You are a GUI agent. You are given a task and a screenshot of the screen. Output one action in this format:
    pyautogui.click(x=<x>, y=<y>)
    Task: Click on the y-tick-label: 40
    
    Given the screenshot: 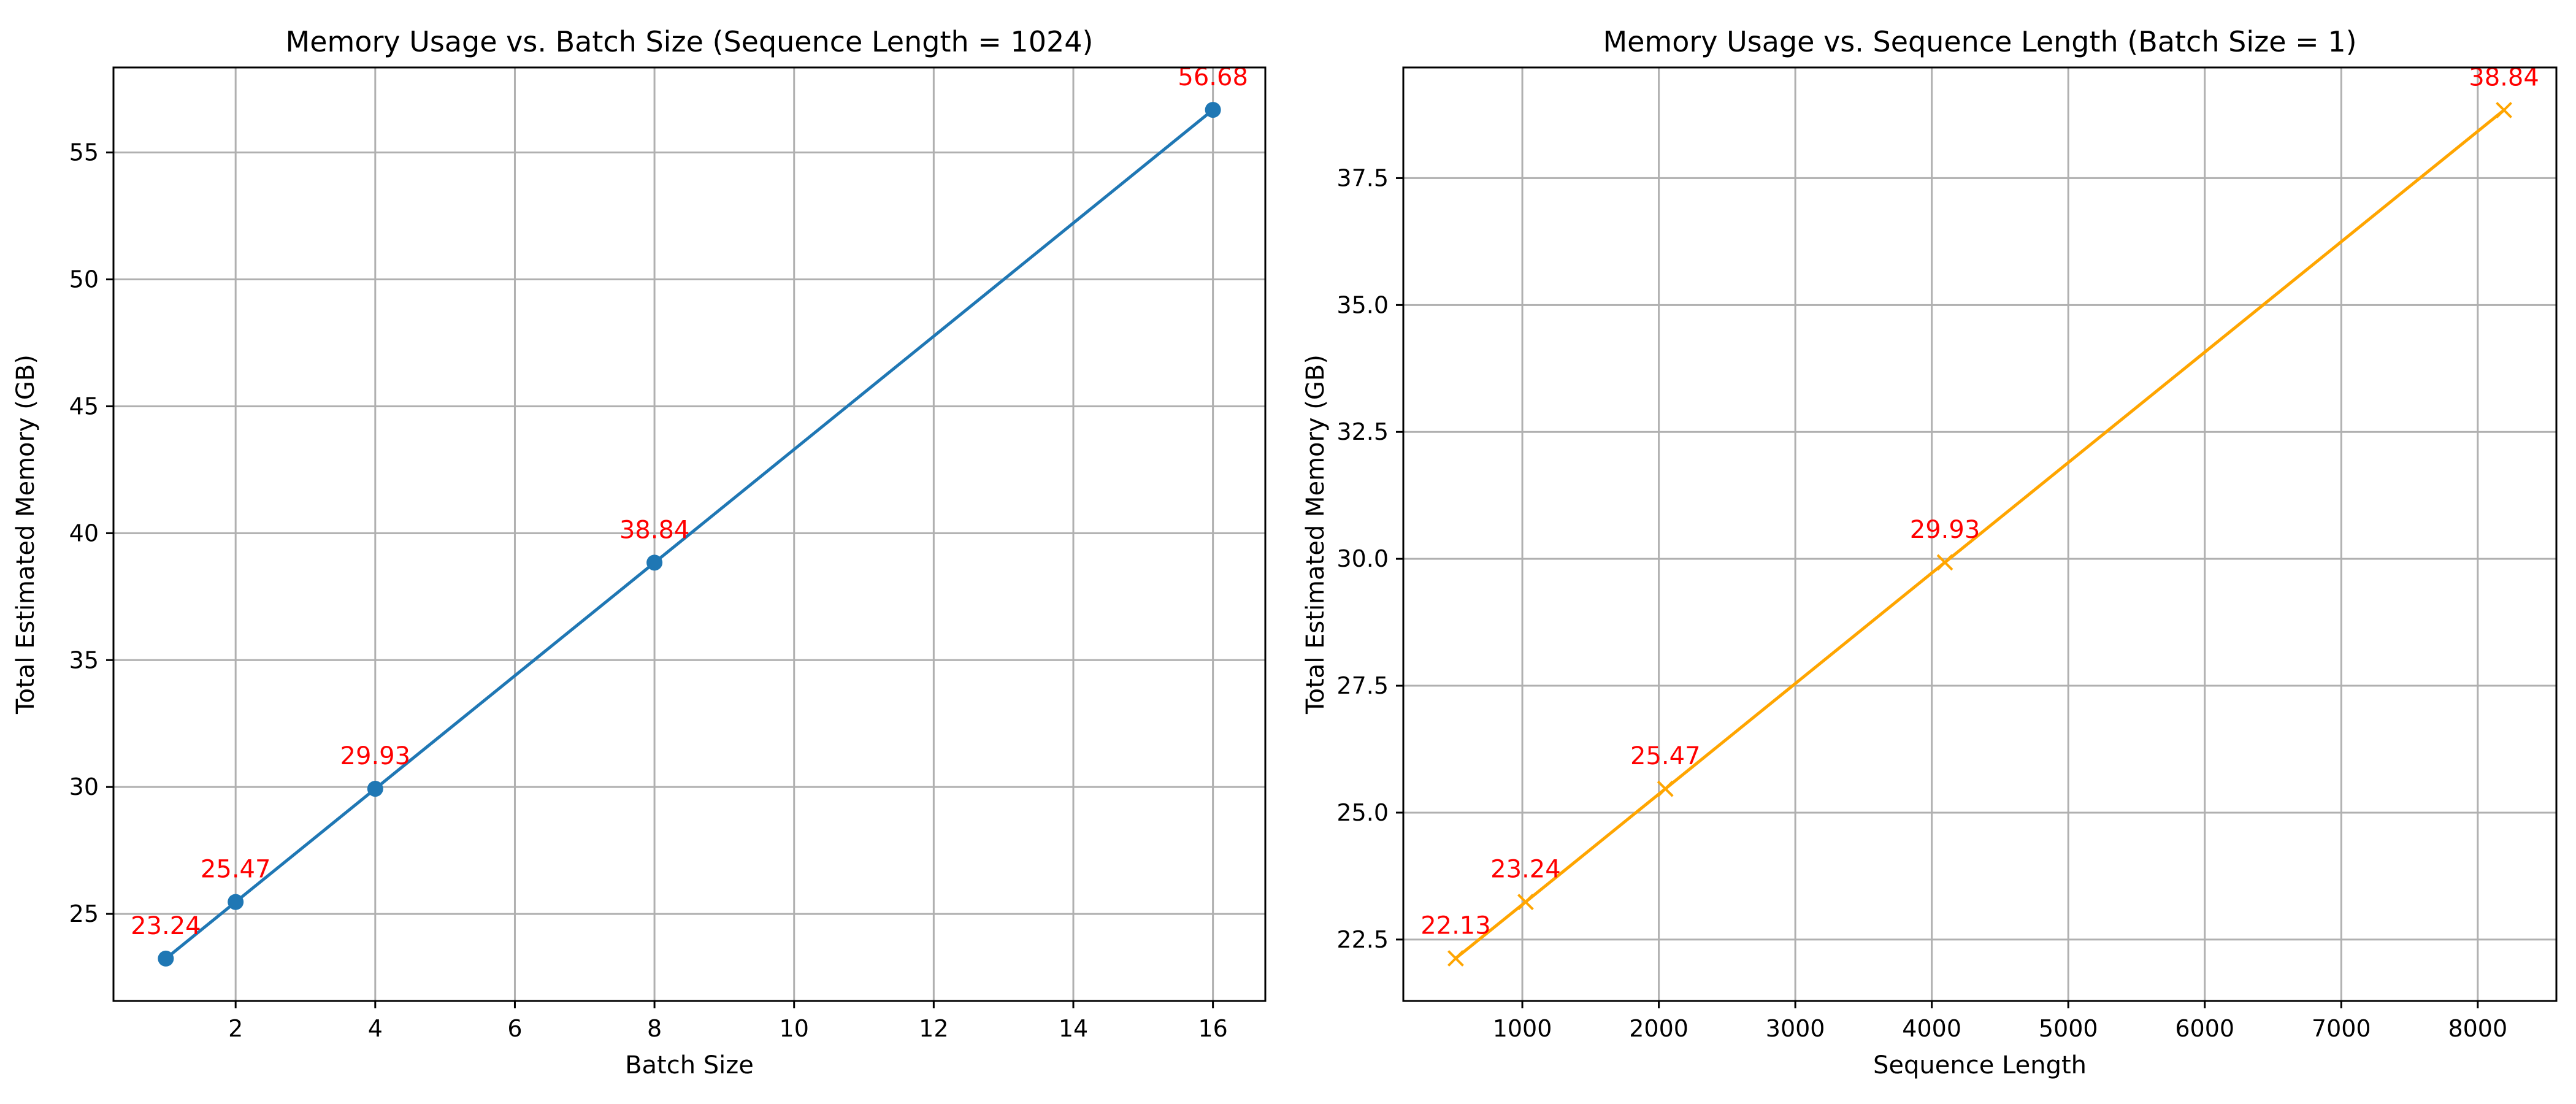 What is the action you would take?
    pyautogui.click(x=84, y=532)
    